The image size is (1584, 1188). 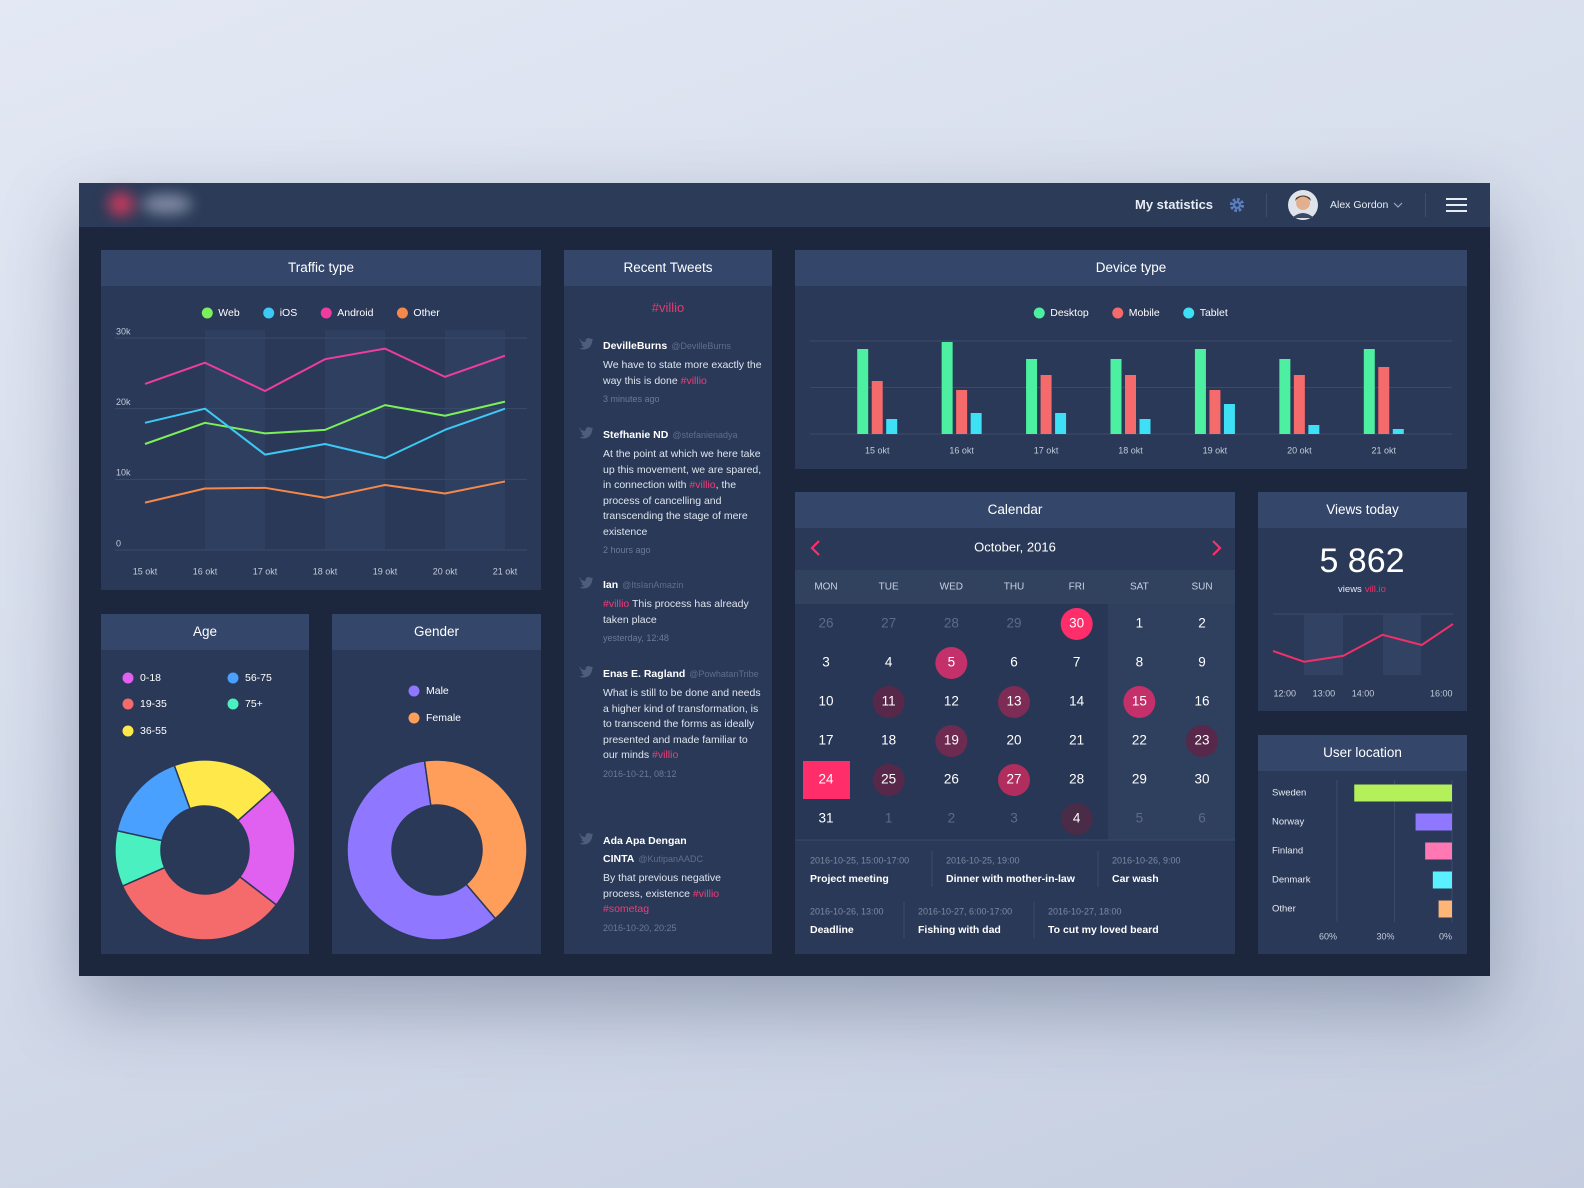 What do you see at coordinates (636, 435) in the screenshot?
I see `tweet-author: Stefhanie ND` at bounding box center [636, 435].